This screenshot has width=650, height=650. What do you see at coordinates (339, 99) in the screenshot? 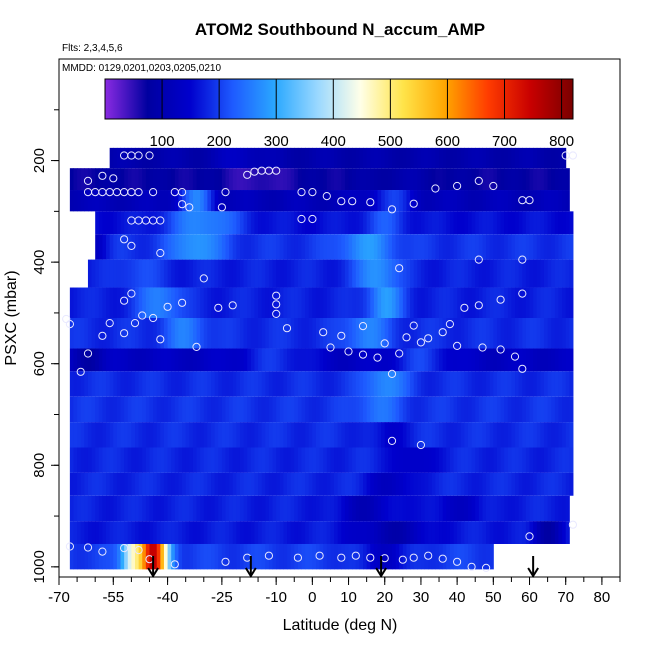
I see `colorbar` at bounding box center [339, 99].